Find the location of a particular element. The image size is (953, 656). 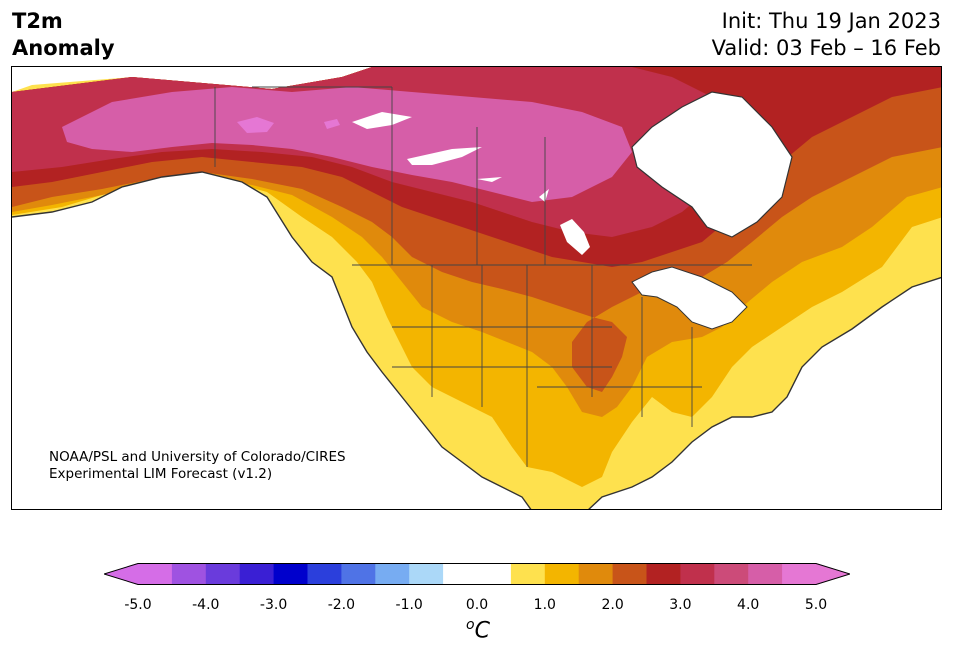

colorbar-tick-label: -1.0 is located at coordinates (409, 605).